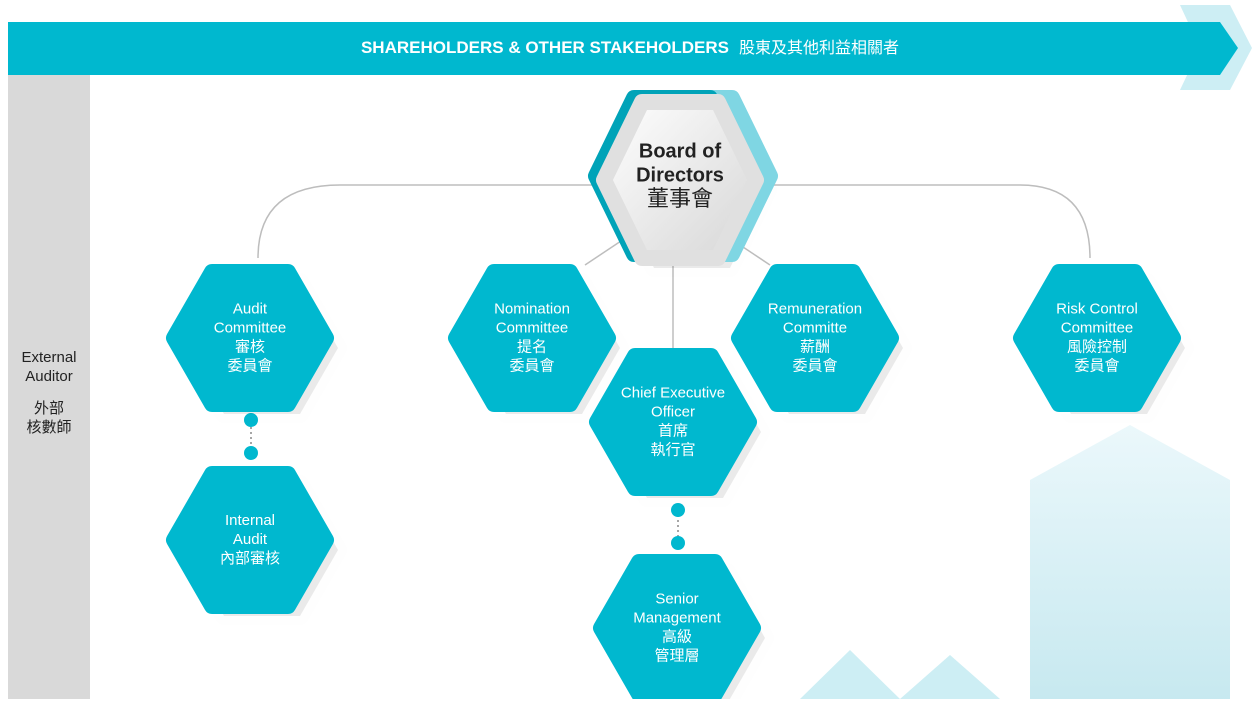  Describe the element at coordinates (815, 327) in the screenshot. I see `node-label: Committe` at that location.